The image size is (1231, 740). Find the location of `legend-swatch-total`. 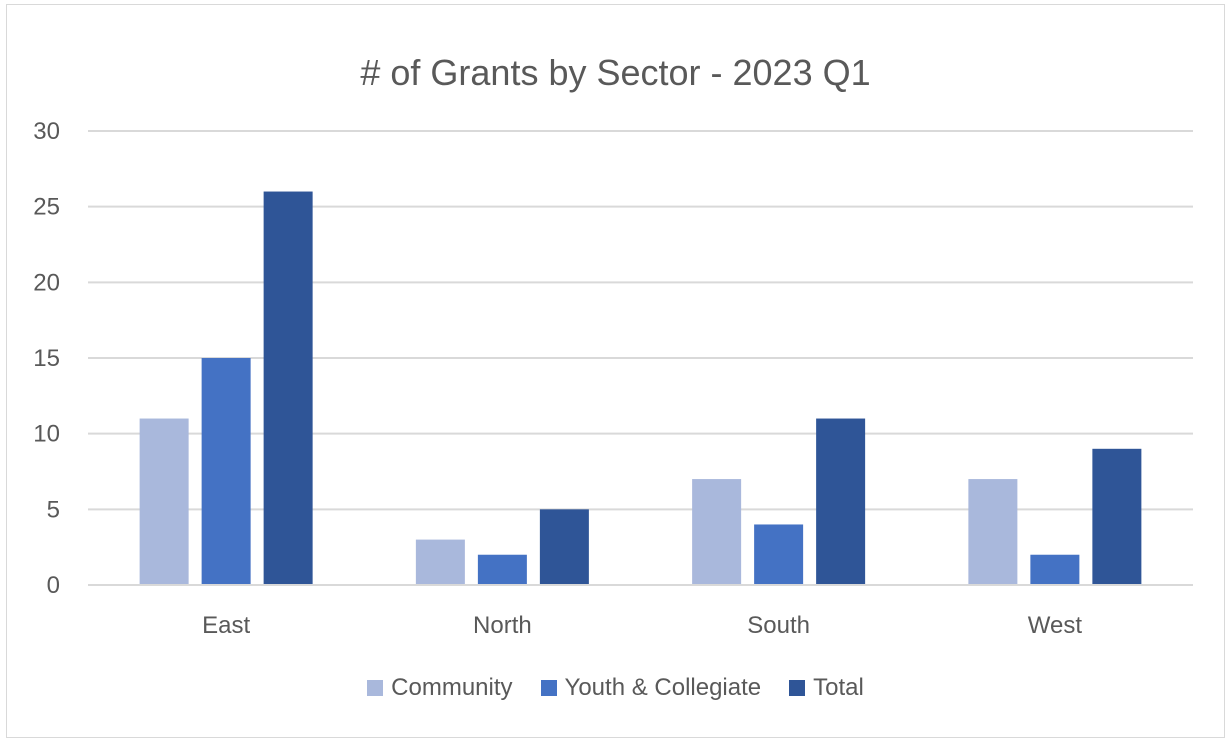

legend-swatch-total is located at coordinates (797, 688).